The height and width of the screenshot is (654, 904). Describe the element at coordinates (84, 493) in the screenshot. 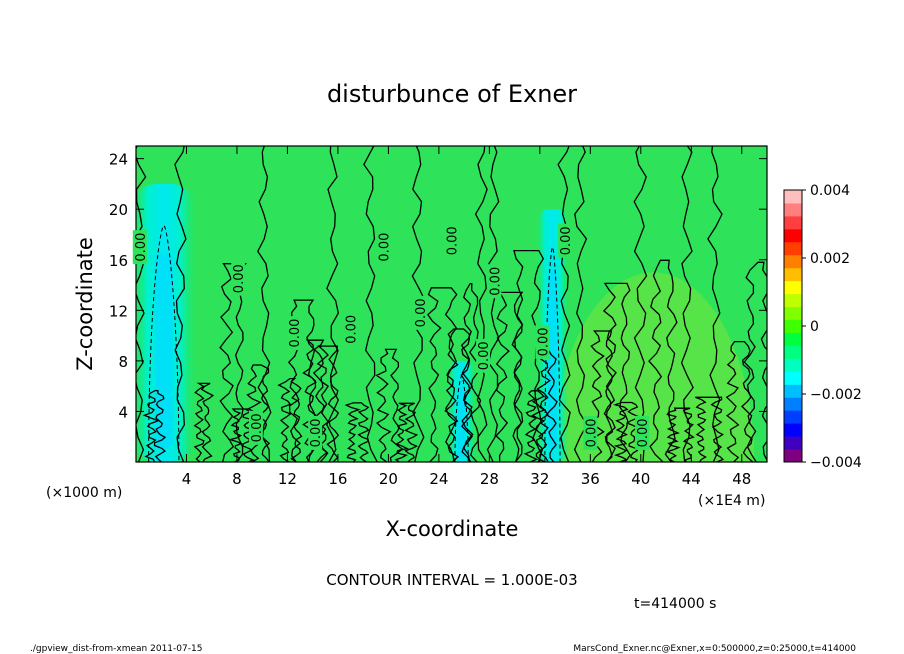

I see `x-unit-left: (×1000 m)` at that location.